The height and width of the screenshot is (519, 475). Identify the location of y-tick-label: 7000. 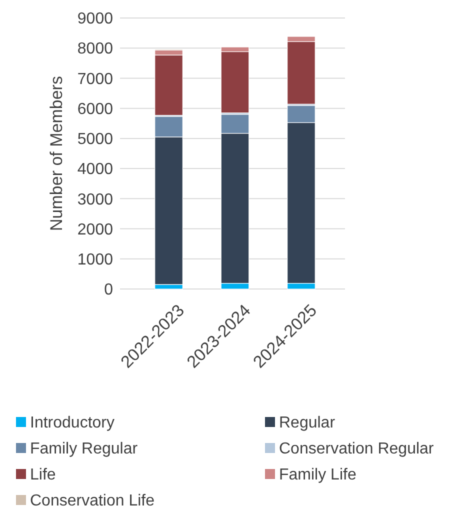
(95, 79).